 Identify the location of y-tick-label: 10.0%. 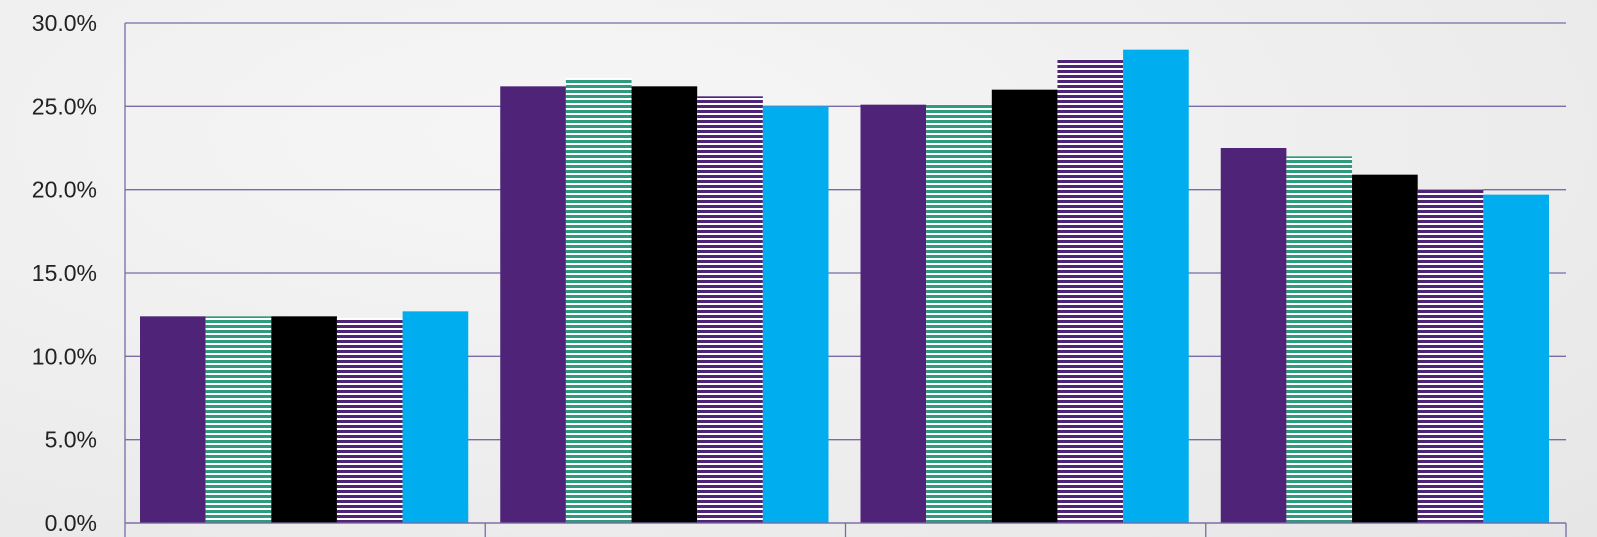
(64, 356).